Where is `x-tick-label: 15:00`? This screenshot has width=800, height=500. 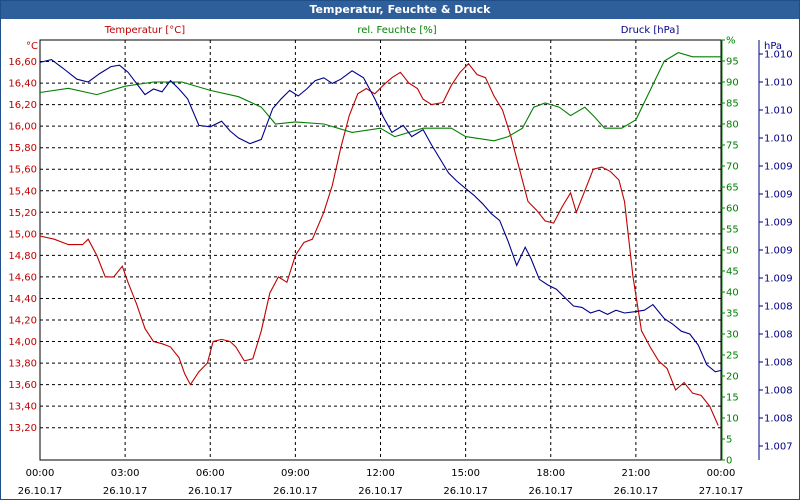 x-tick-label: 15:00 is located at coordinates (465, 473).